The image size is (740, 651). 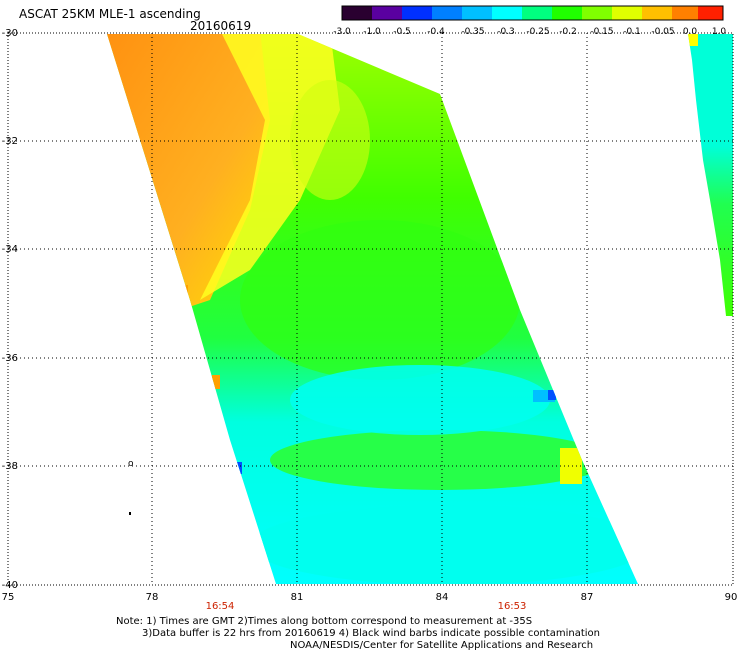 What do you see at coordinates (587, 597) in the screenshot?
I see `lon-tick-label: 87` at bounding box center [587, 597].